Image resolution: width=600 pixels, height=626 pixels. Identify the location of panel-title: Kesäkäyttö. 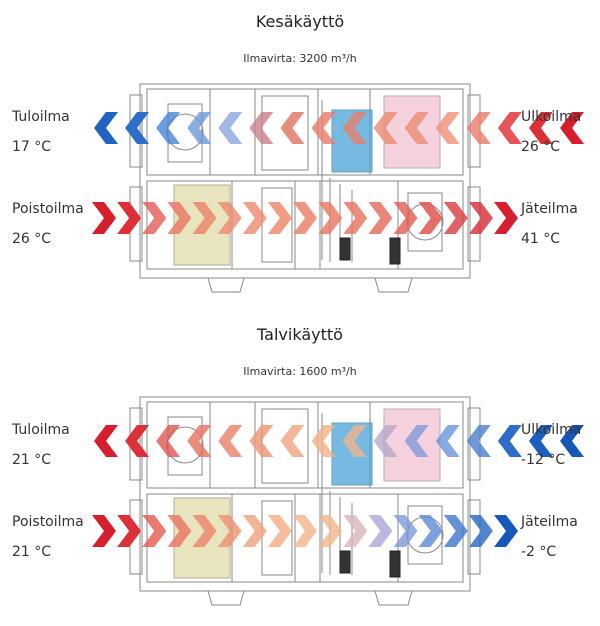
(300, 21).